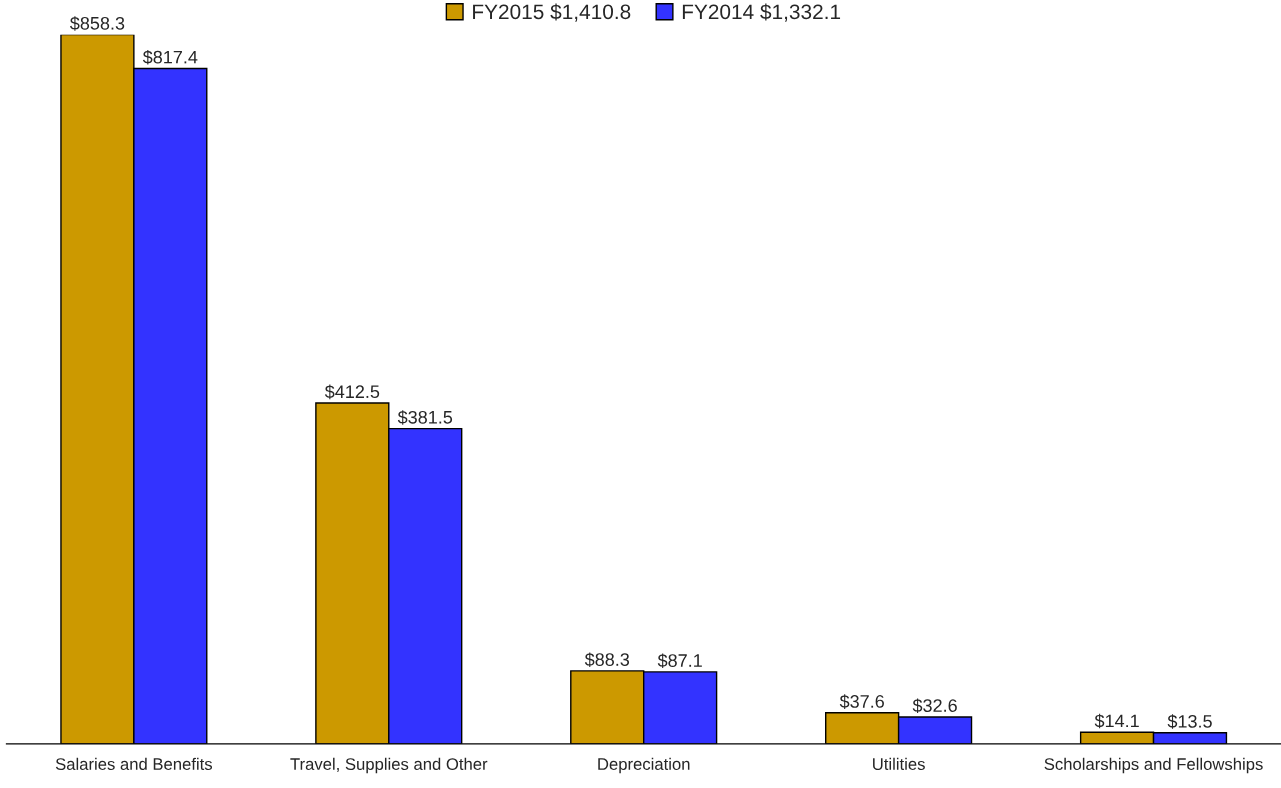 Image resolution: width=1281 pixels, height=788 pixels. Describe the element at coordinates (934, 706) in the screenshot. I see `data-label: $32.6` at that location.